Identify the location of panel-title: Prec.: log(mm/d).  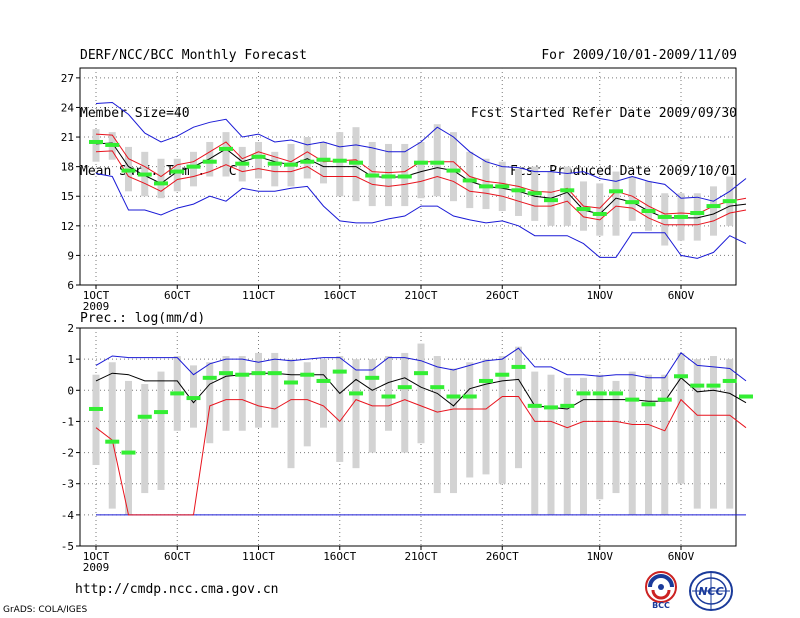
(142, 318).